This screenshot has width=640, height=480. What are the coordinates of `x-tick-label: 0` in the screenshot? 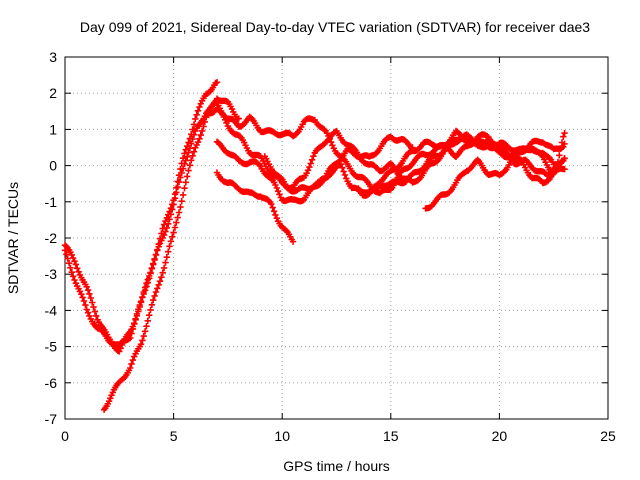 It's located at (65, 436).